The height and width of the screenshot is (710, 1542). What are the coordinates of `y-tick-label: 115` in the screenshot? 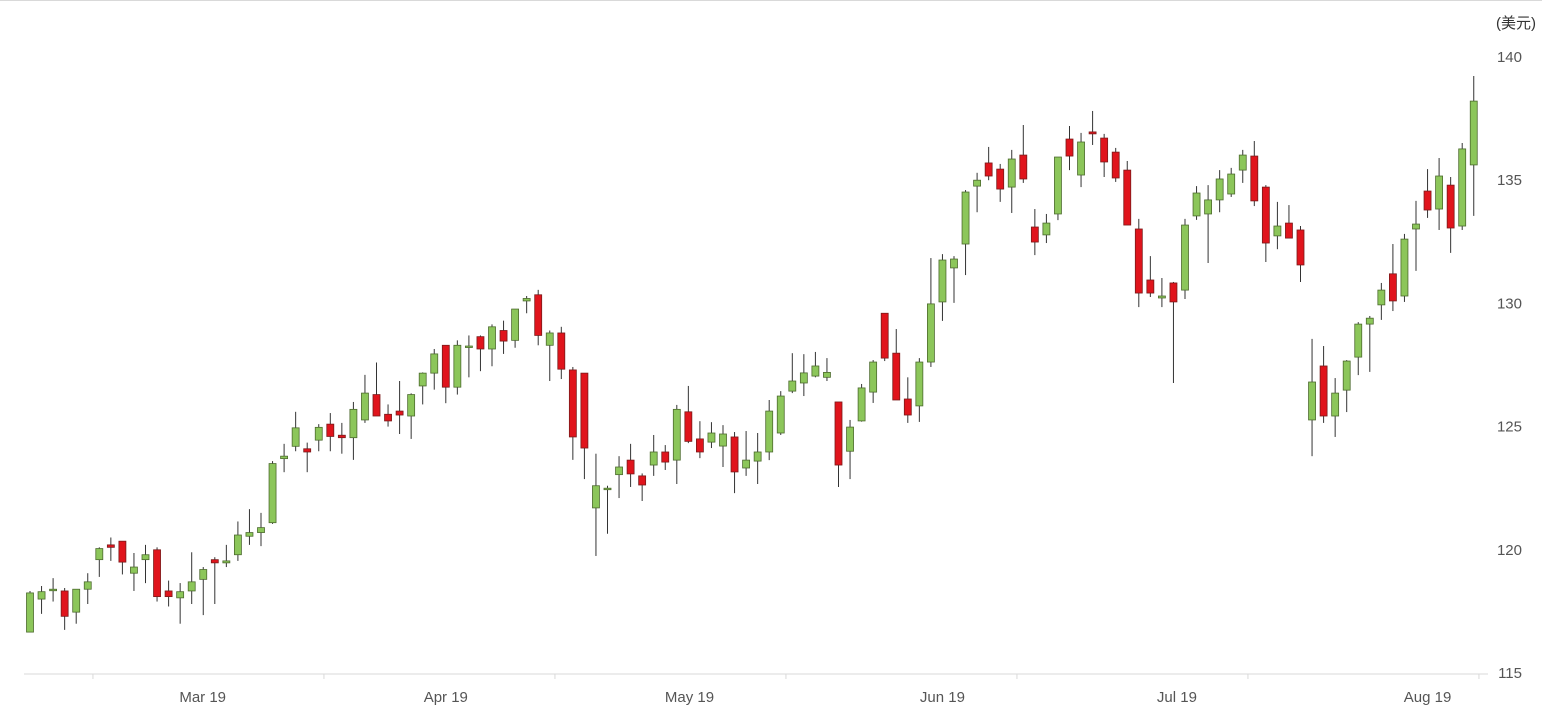 It's located at (1510, 673).